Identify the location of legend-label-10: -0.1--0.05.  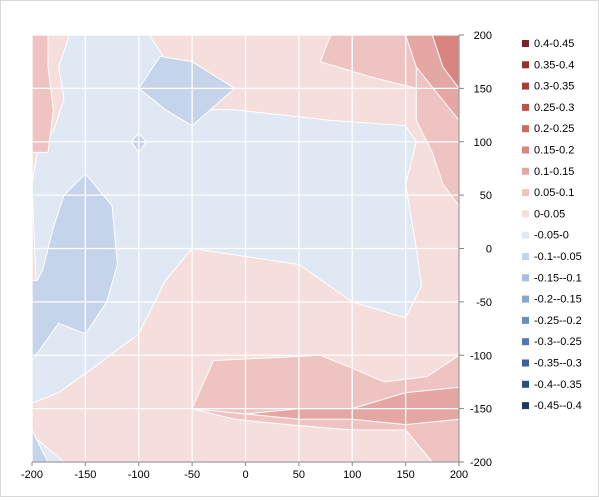
(558, 257).